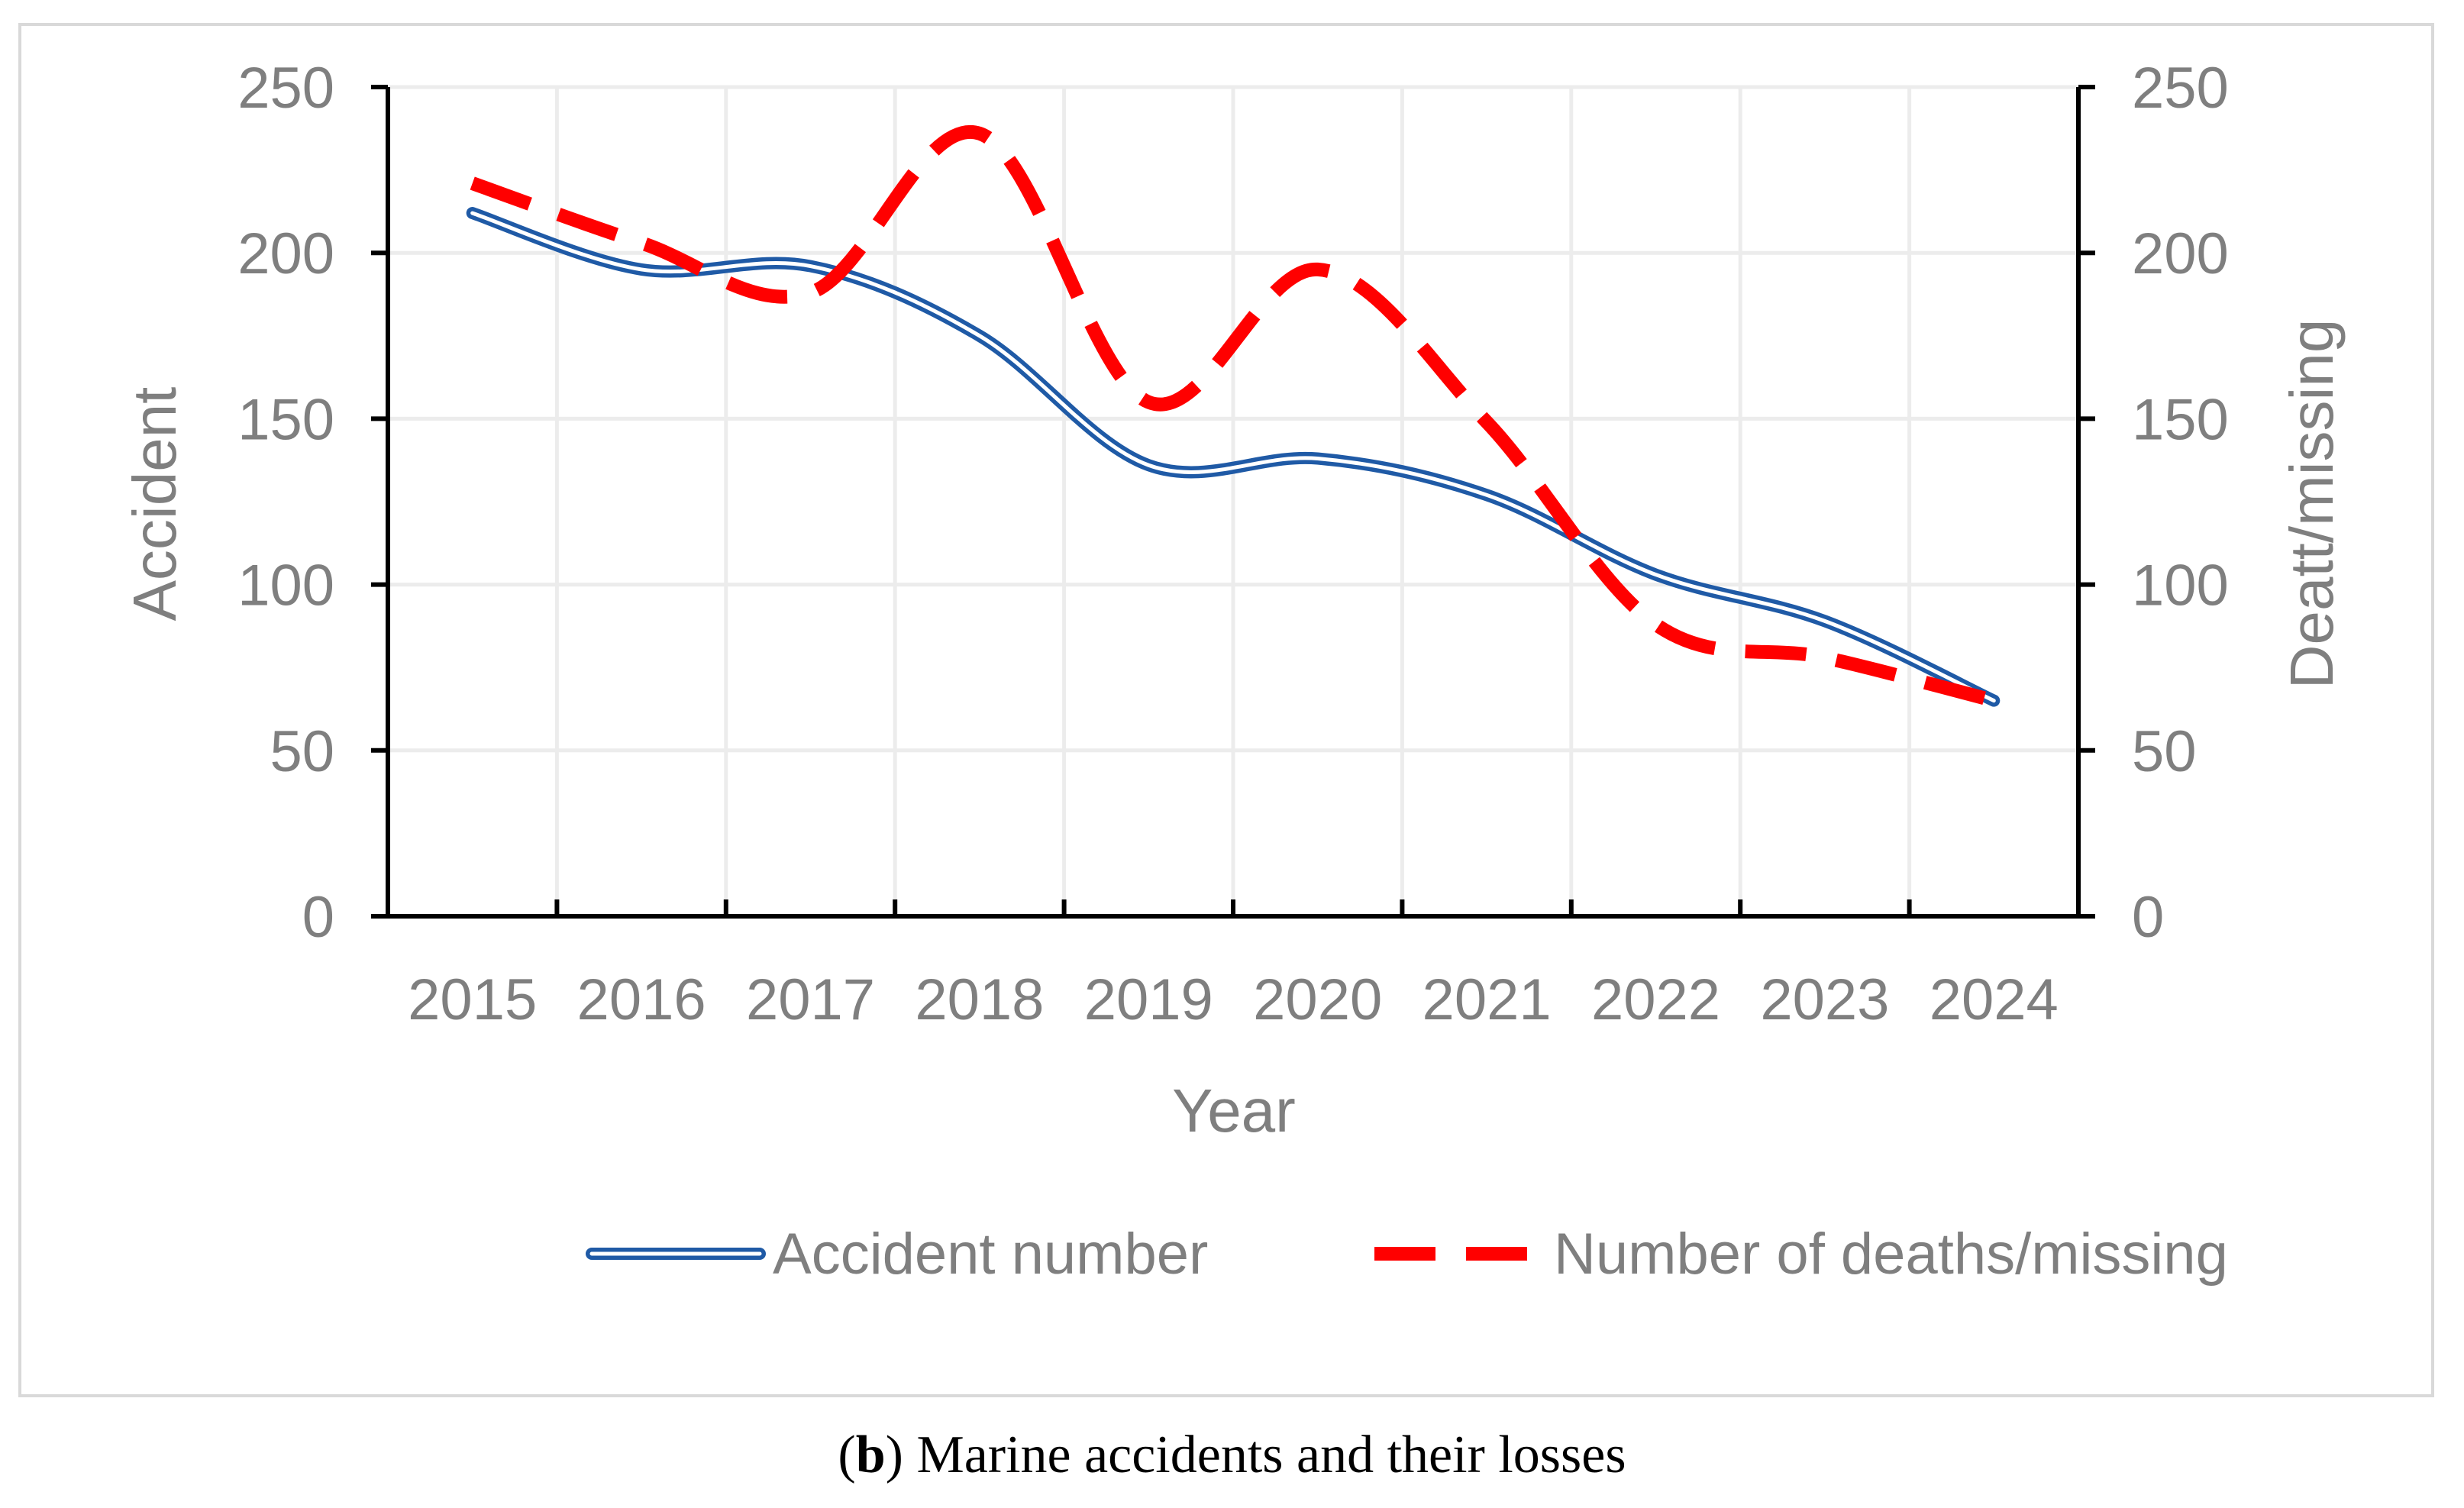 The image size is (2464, 1508). Describe the element at coordinates (641, 270) in the screenshot. I see `series-accident-number-point-2016` at that location.